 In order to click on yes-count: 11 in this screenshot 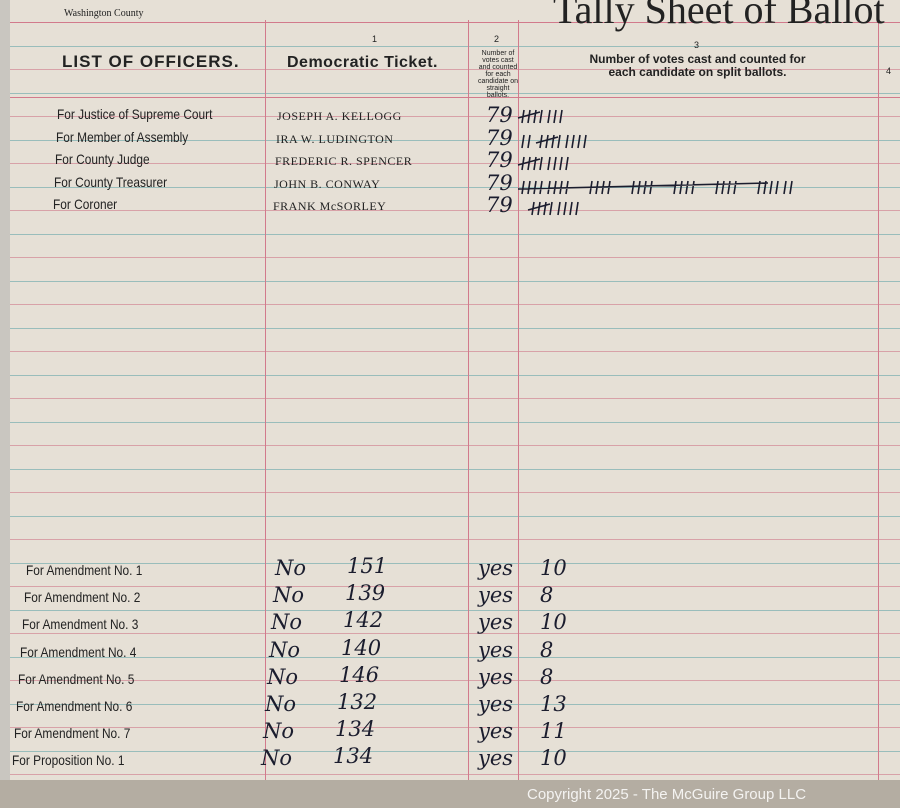, I will do `click(553, 731)`.